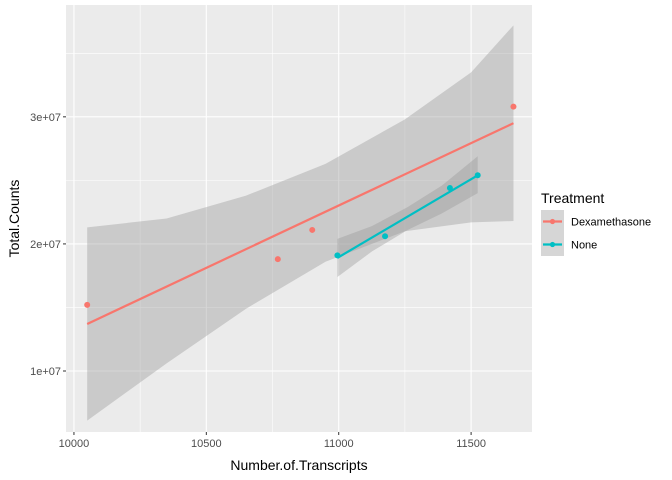 This screenshot has height=480, width=672. I want to click on y-tick-label: 2e+07, so click(45, 245).